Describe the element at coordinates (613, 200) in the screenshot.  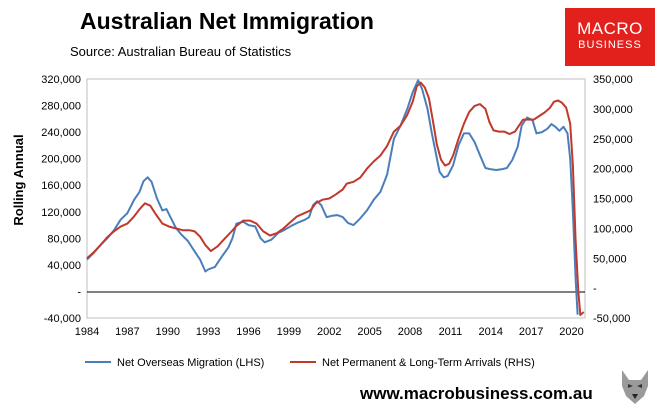
I see `y-right-tick-label: 150,000` at that location.